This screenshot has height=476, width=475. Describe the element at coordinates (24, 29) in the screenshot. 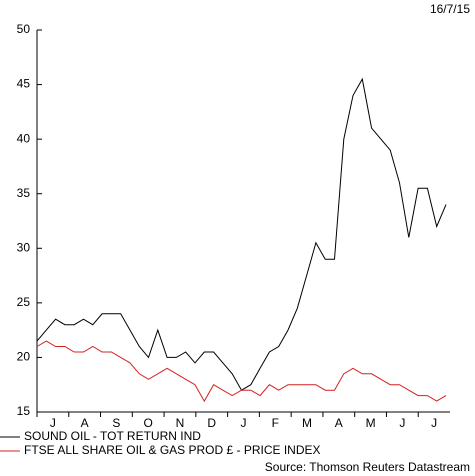

I see `y-tick-label: 50` at that location.